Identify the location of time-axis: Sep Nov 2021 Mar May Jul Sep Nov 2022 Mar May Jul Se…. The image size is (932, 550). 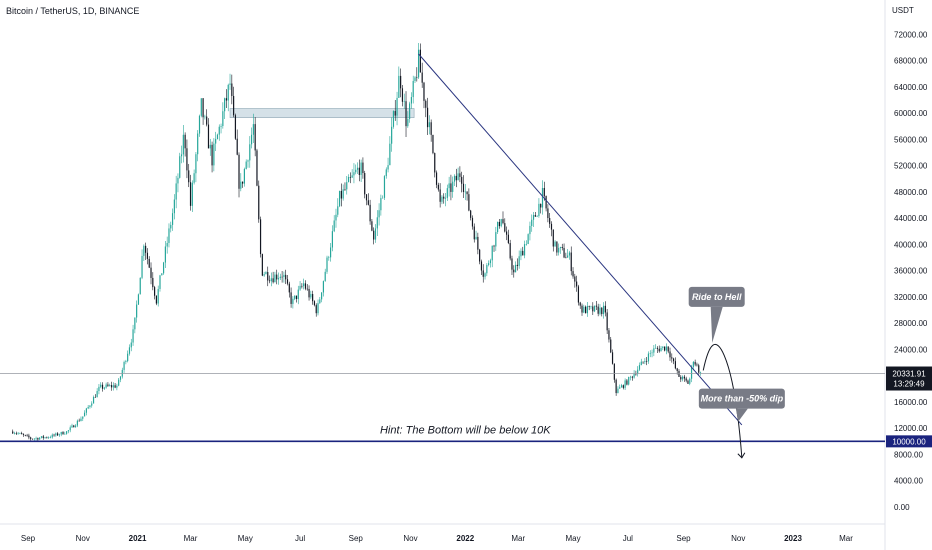
(437, 538).